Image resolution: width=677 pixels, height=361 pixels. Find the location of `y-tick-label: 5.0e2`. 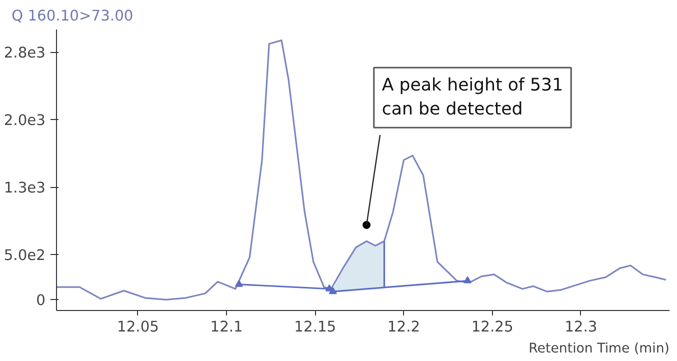

y-tick-label: 5.0e2 is located at coordinates (25, 255).